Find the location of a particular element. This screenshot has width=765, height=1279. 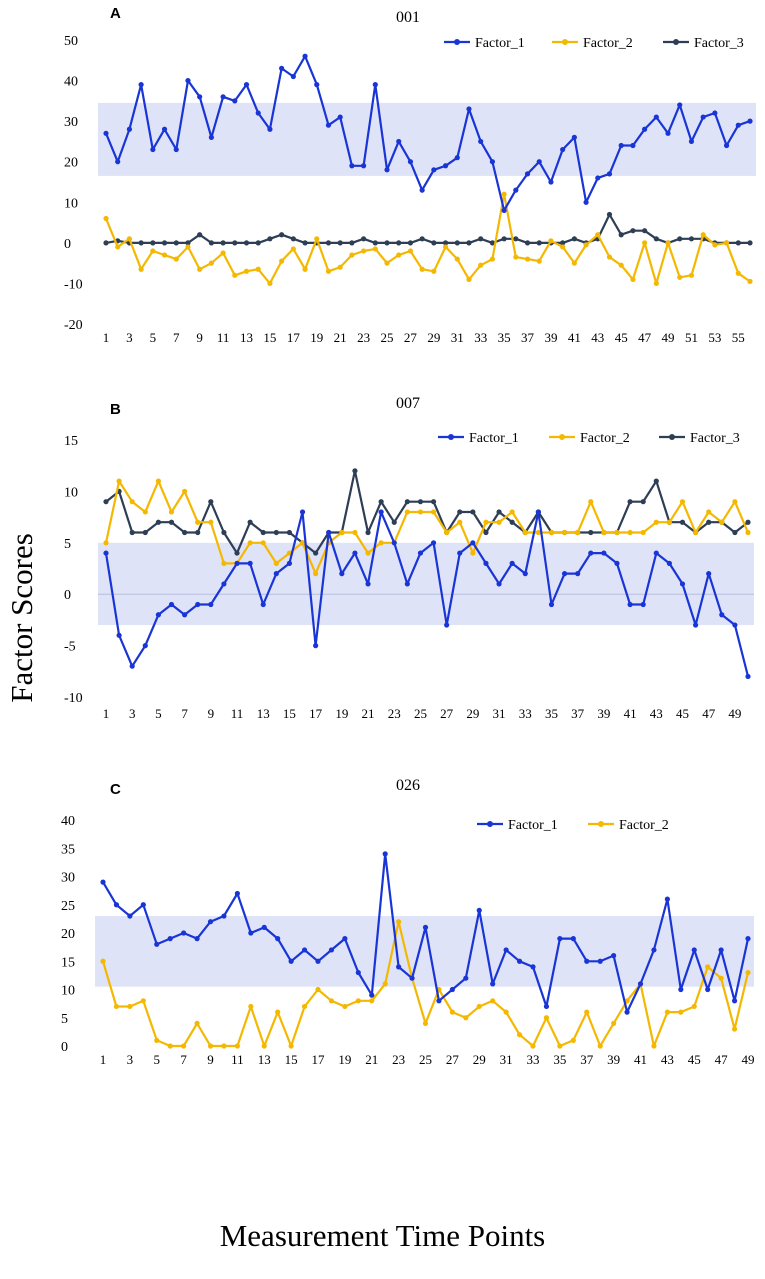

legend-marker is located at coordinates (672, 437).